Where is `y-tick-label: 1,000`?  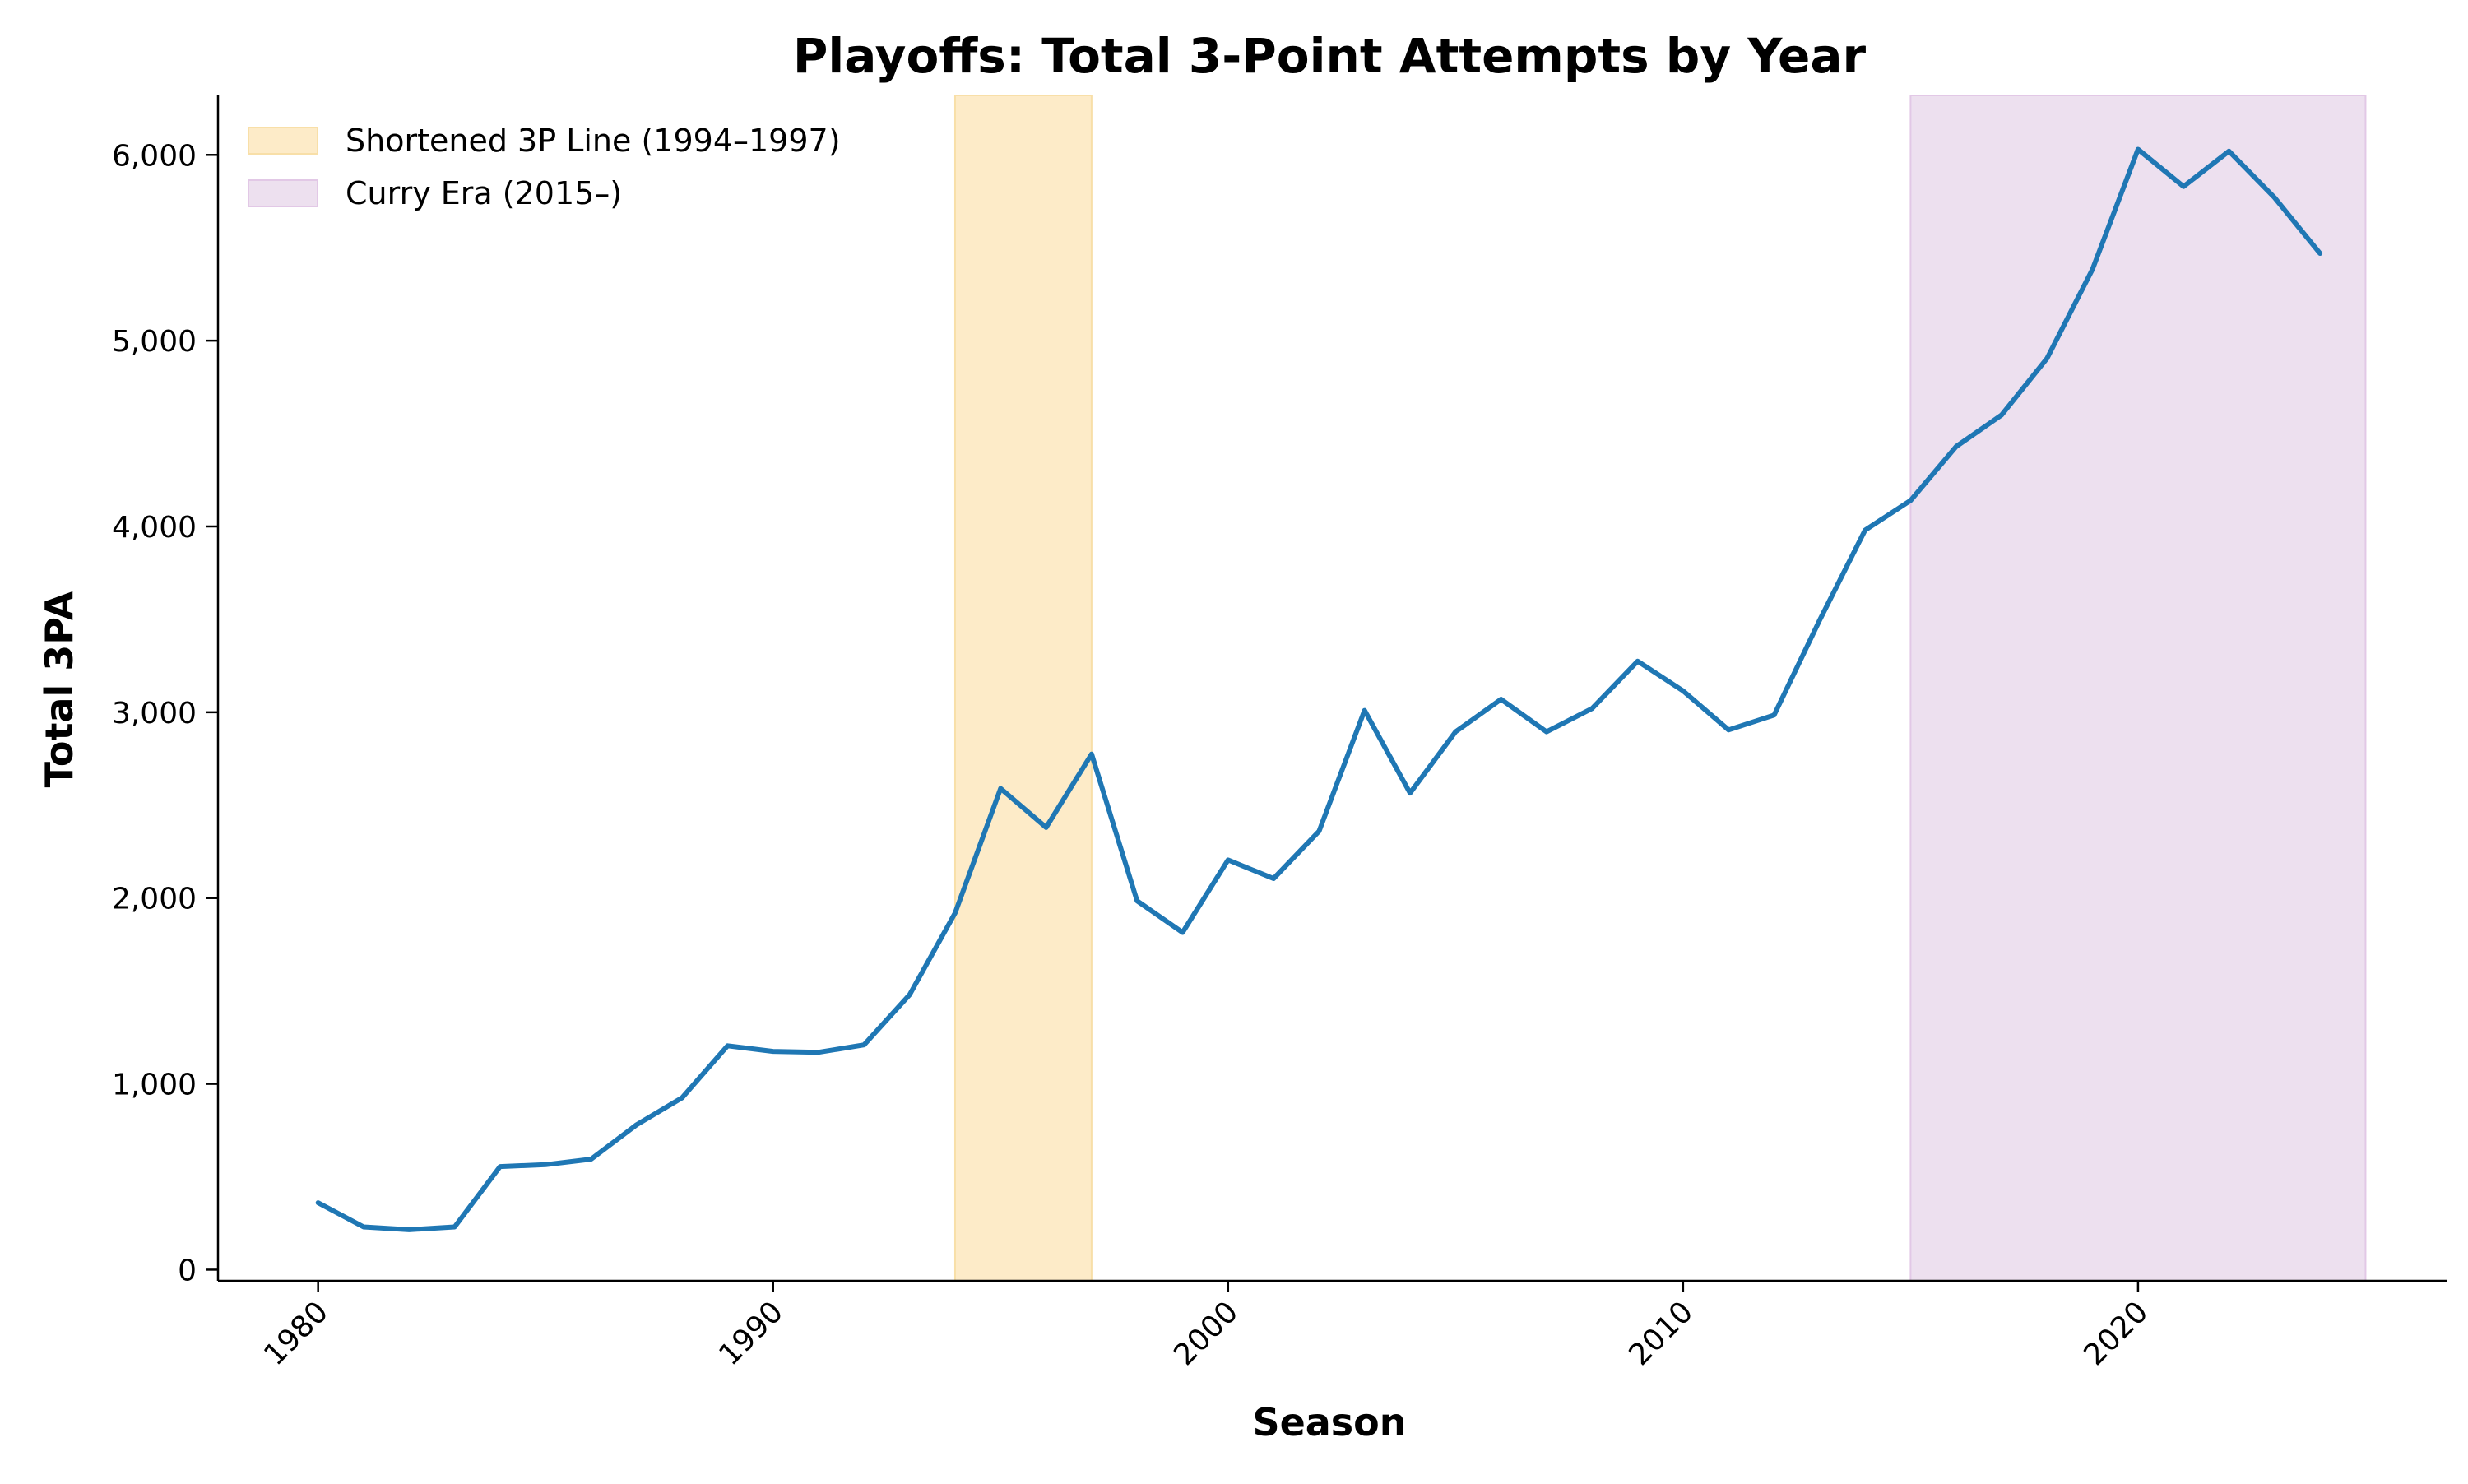 y-tick-label: 1,000 is located at coordinates (154, 1085).